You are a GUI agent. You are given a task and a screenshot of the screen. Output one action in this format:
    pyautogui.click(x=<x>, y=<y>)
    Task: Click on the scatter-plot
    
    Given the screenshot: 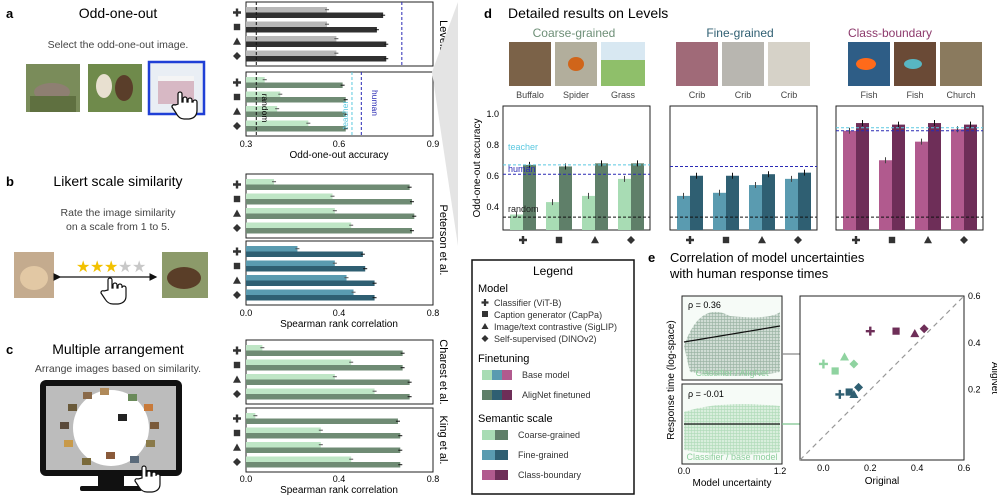 What is the action you would take?
    pyautogui.click(x=882, y=378)
    